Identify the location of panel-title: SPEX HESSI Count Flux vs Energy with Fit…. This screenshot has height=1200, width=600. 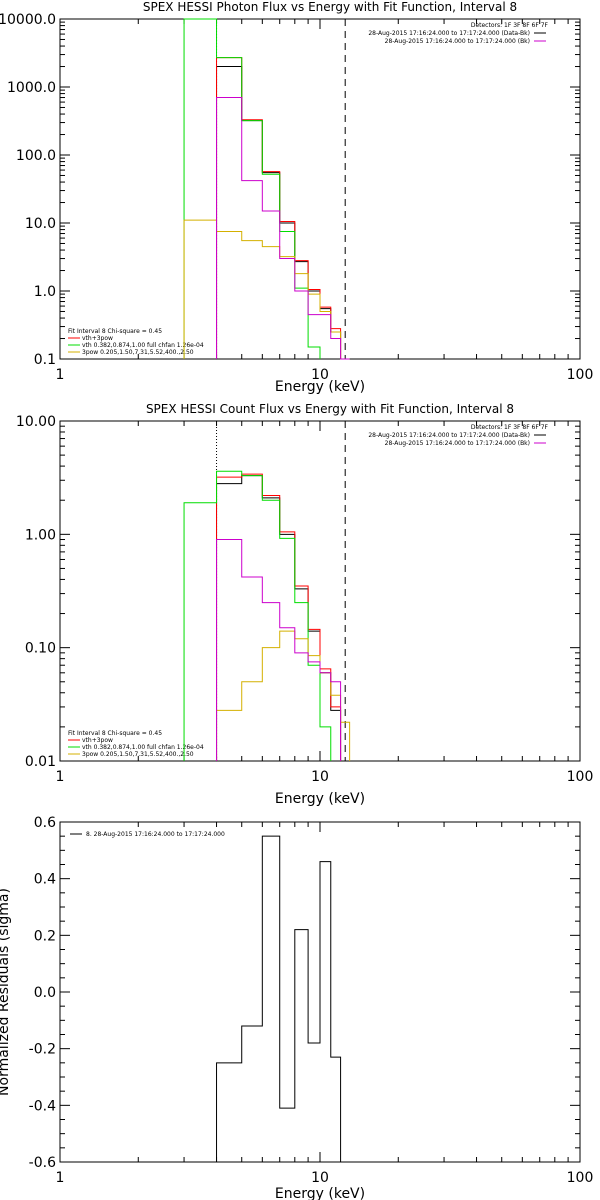
(330, 409).